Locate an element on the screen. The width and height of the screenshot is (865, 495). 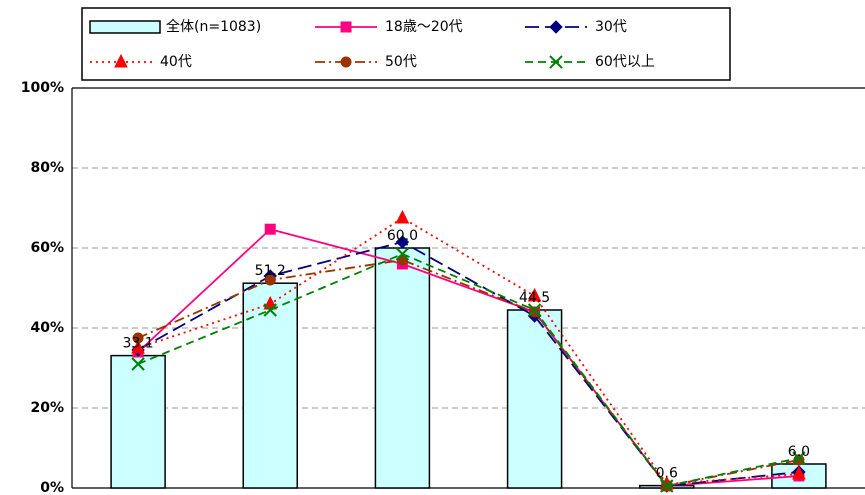
legend-box is located at coordinates (406, 44).